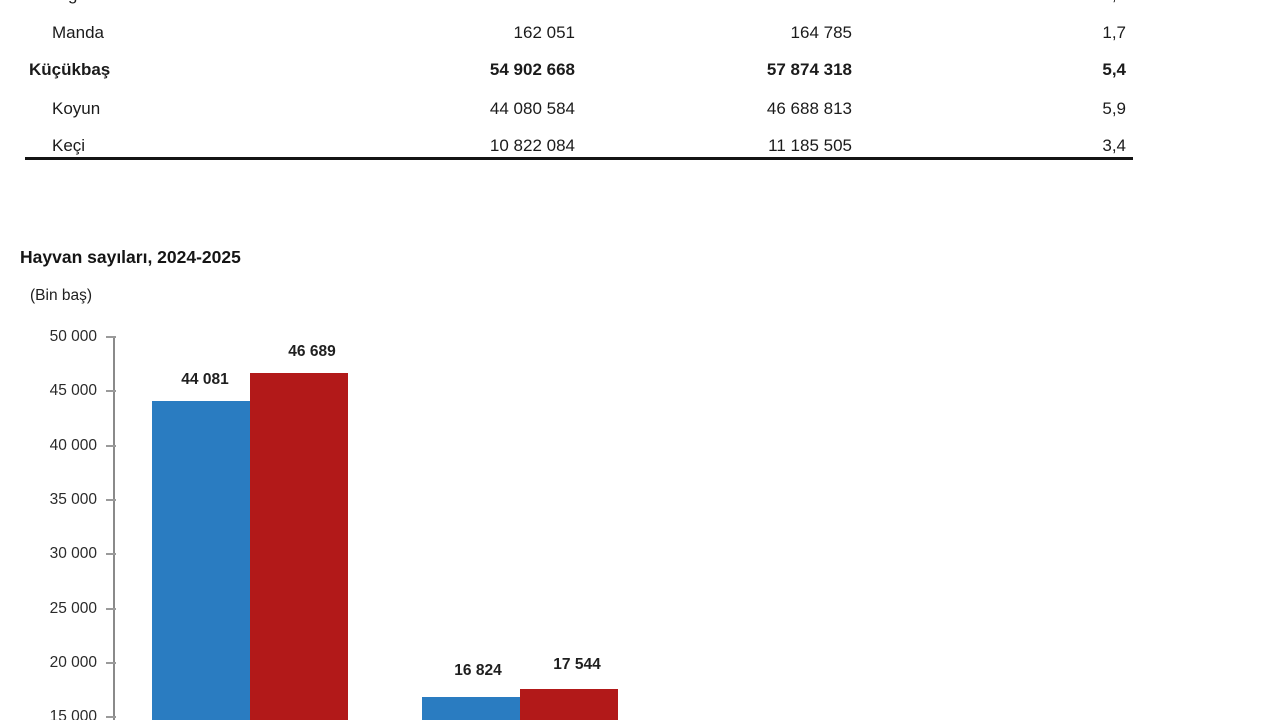 This screenshot has width=1280, height=720. What do you see at coordinates (69, 145) in the screenshot?
I see `row-label: Keçi` at bounding box center [69, 145].